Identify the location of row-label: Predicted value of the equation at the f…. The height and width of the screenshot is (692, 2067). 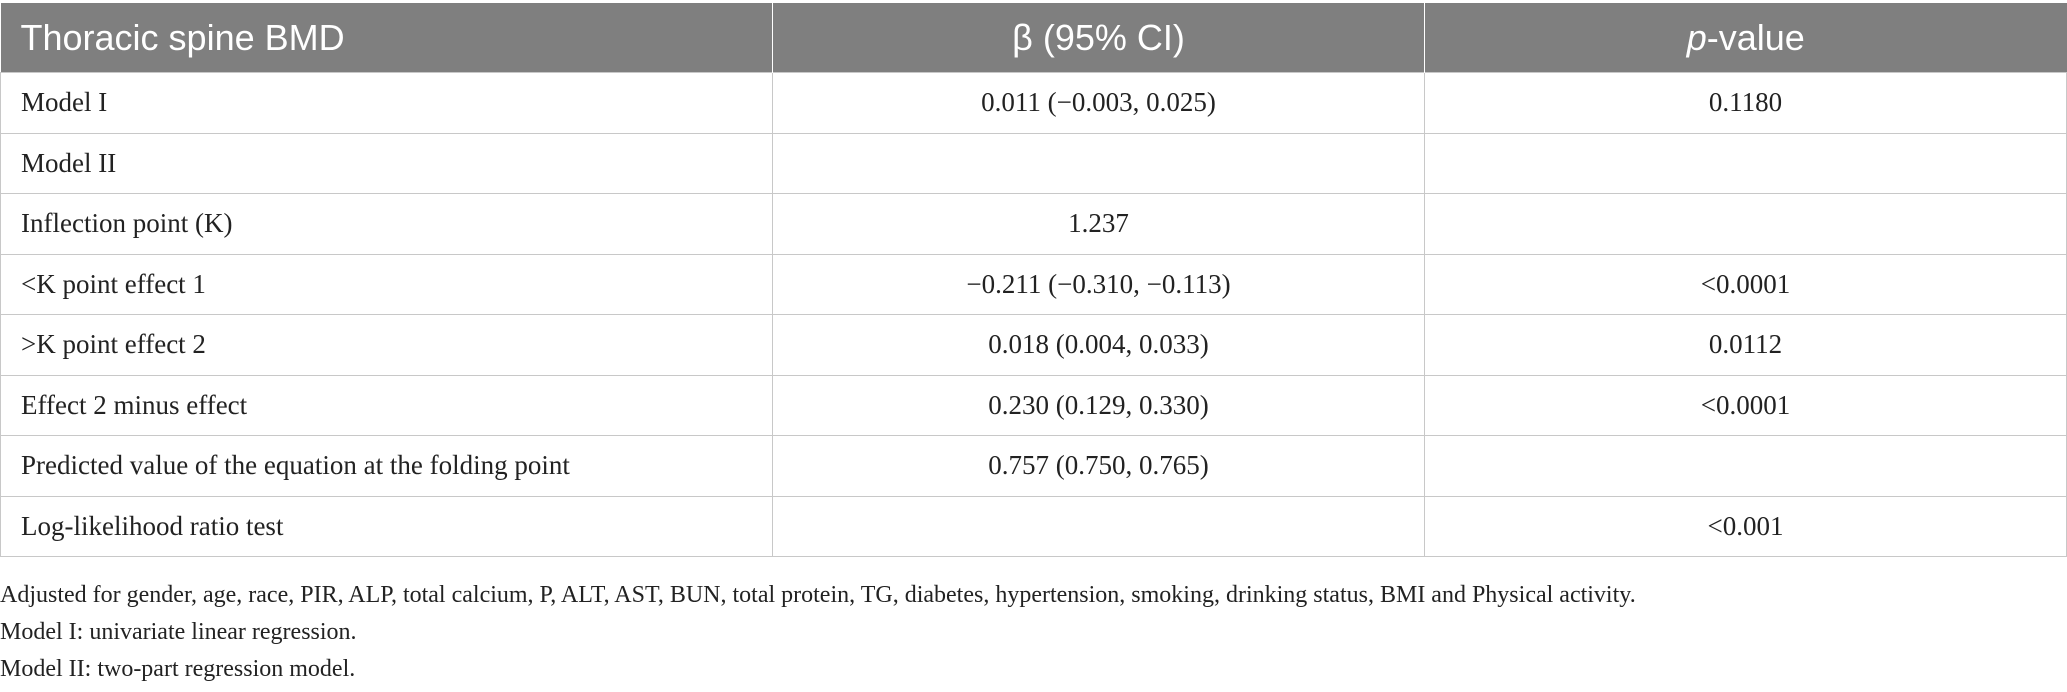
(386, 466).